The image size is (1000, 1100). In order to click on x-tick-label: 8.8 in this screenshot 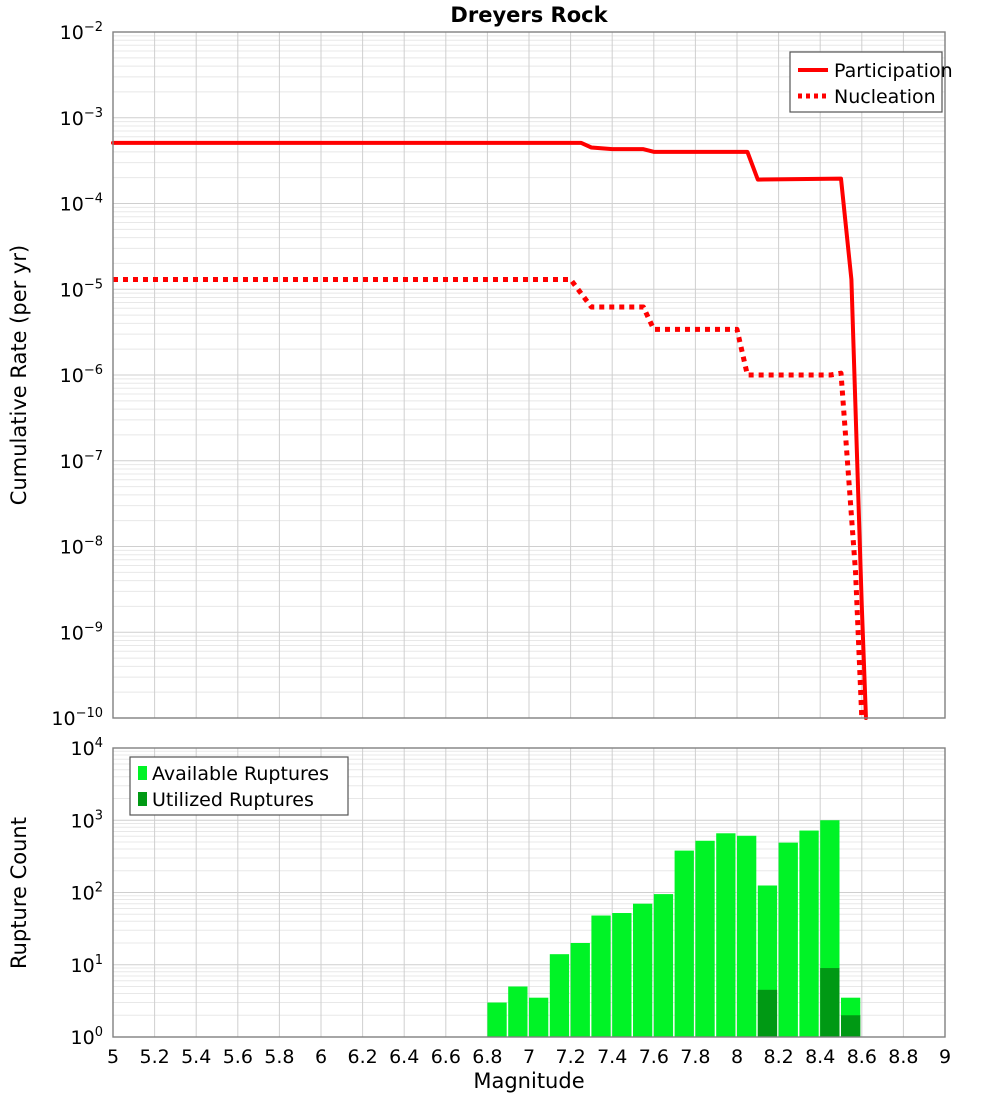, I will do `click(903, 1057)`.